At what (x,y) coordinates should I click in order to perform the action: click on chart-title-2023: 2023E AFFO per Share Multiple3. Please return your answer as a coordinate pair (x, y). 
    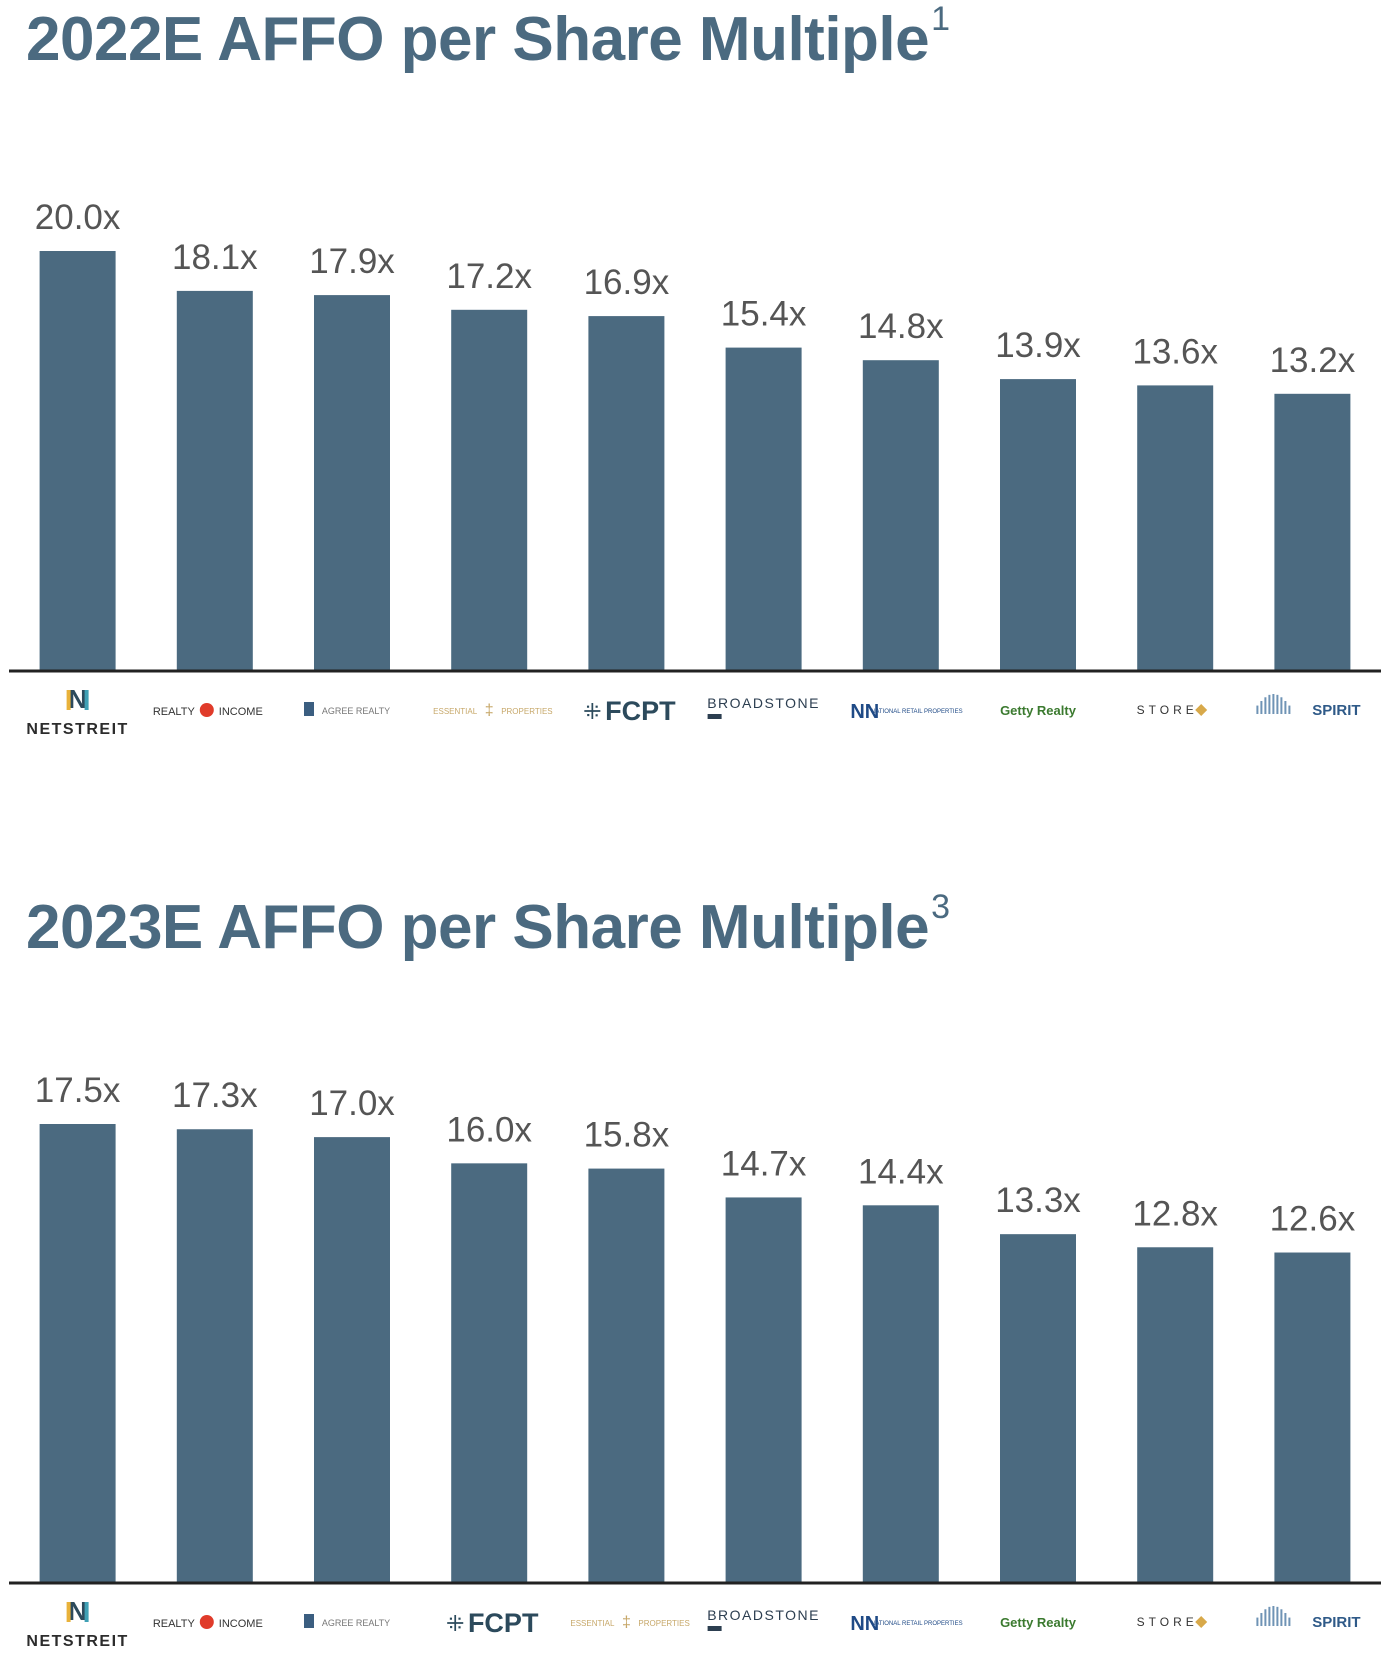
    Looking at the image, I should click on (488, 925).